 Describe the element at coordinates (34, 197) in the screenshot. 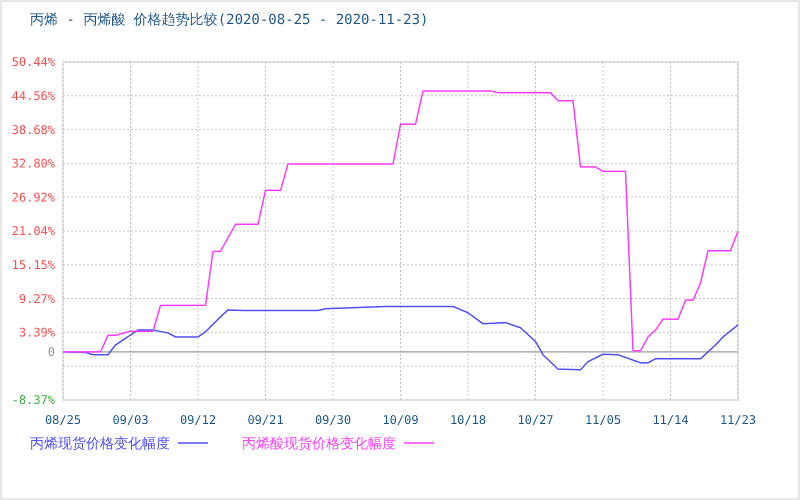

I see `y-tick-label: 26.92%` at that location.